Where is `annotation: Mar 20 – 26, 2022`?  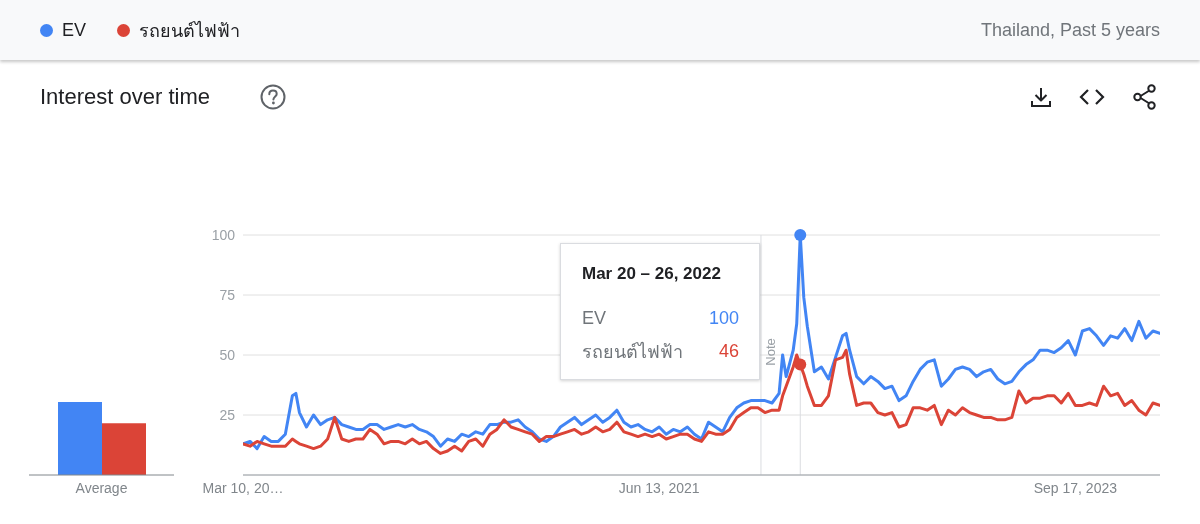
annotation: Mar 20 – 26, 2022 is located at coordinates (651, 274).